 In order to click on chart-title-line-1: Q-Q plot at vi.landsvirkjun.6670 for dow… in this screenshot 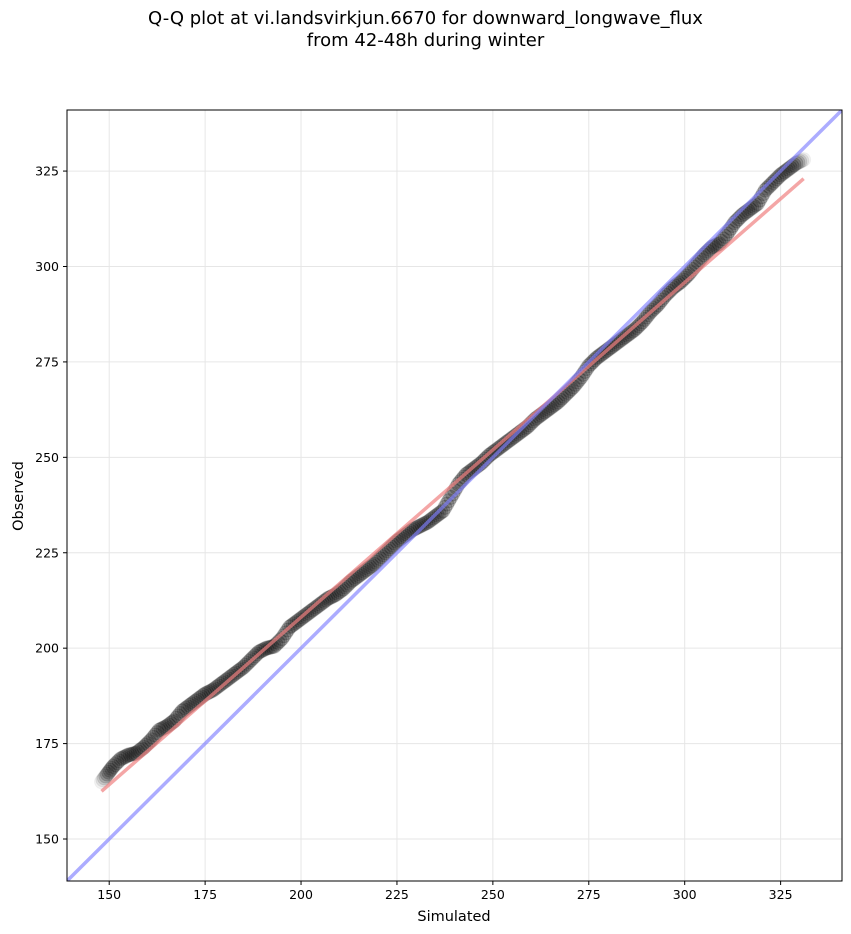, I will do `click(425, 18)`.